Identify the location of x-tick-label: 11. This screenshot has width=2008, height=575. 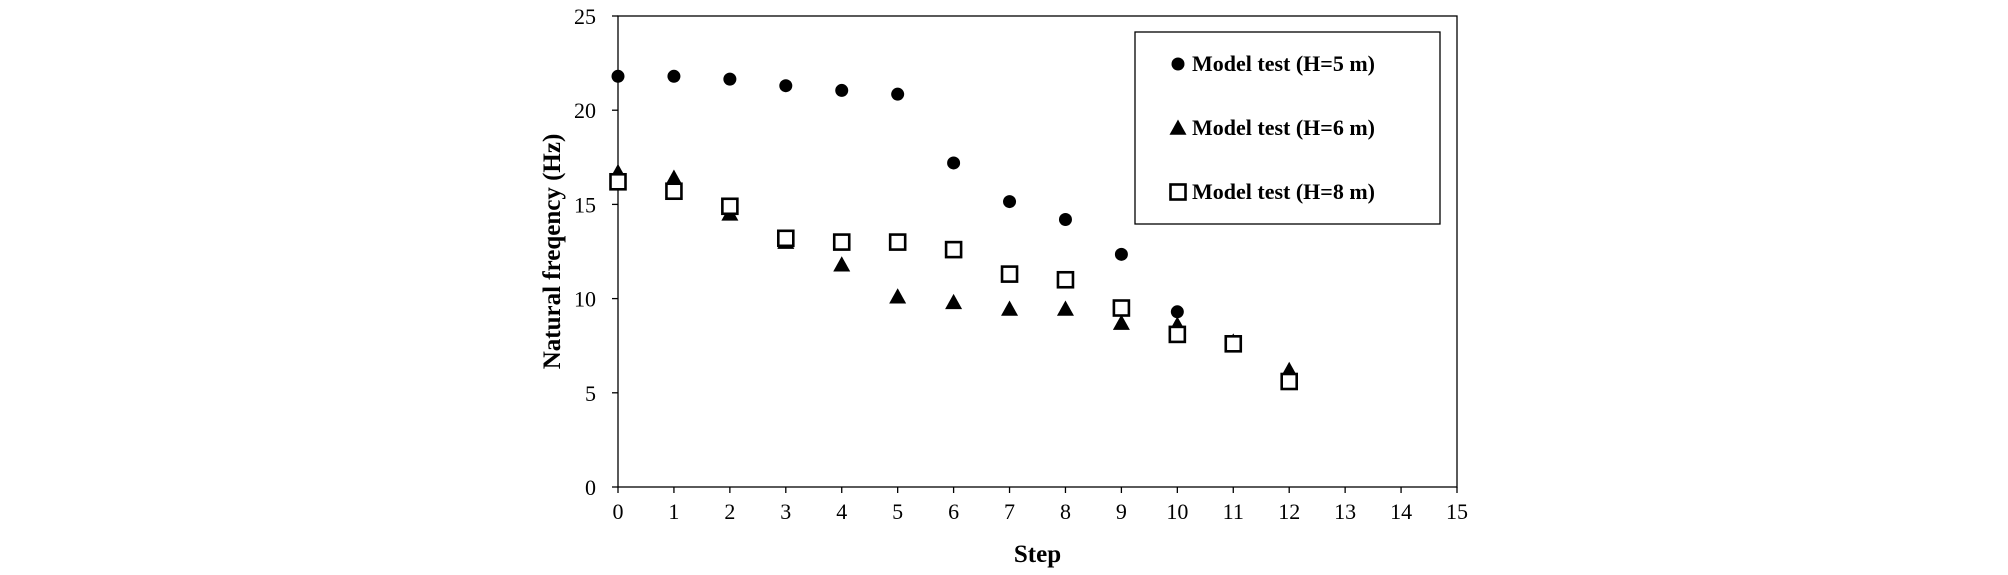
(1233, 511).